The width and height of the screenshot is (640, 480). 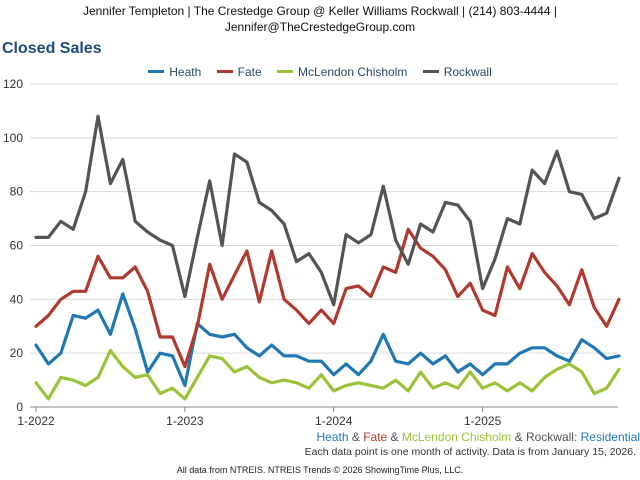 What do you see at coordinates (456, 437) in the screenshot?
I see `subtitle-part: McLendon Chisholm` at bounding box center [456, 437].